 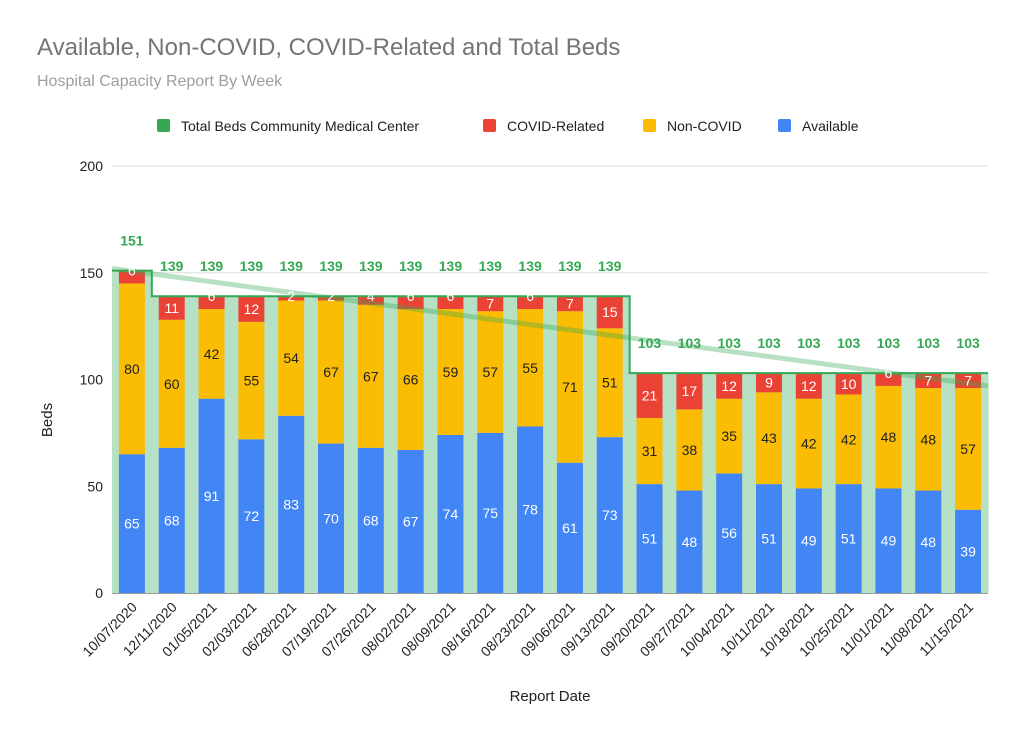 What do you see at coordinates (610, 515) in the screenshot?
I see `bar-value-label: 73` at bounding box center [610, 515].